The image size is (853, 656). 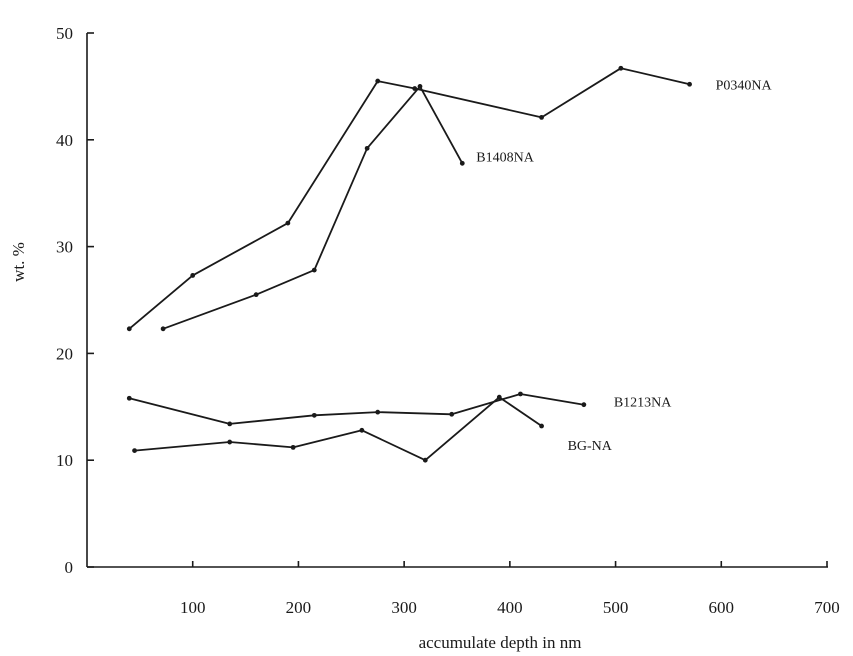 I want to click on y-tick-label: 30, so click(x=64, y=247).